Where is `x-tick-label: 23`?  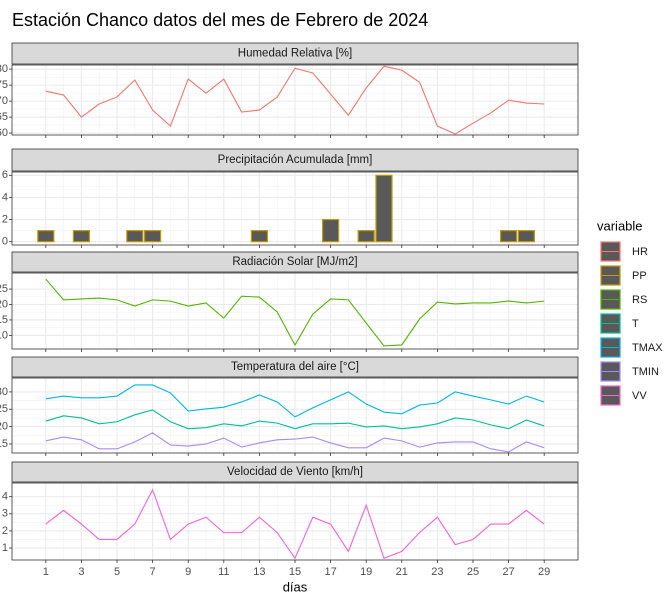
x-tick-label: 23 is located at coordinates (437, 572).